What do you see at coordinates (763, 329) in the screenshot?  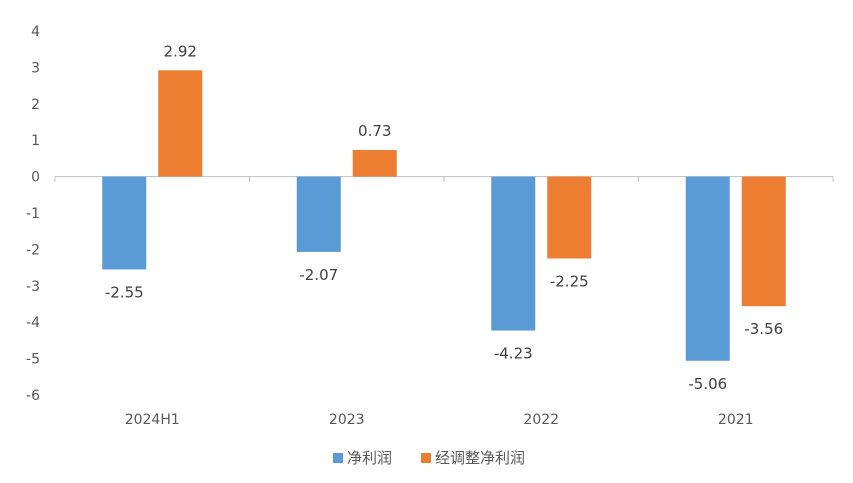 I see `data-label: -3.56` at bounding box center [763, 329].